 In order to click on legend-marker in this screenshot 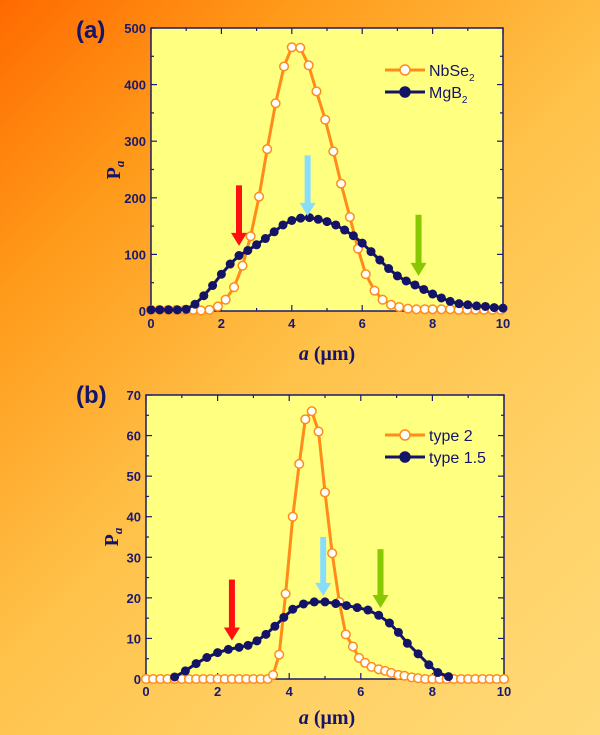, I will do `click(405, 70)`.